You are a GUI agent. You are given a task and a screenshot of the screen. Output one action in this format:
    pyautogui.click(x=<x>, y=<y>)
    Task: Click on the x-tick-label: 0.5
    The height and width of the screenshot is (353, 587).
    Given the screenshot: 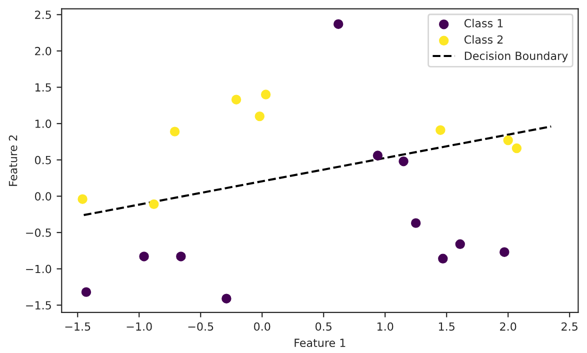 What is the action you would take?
    pyautogui.click(x=324, y=326)
    